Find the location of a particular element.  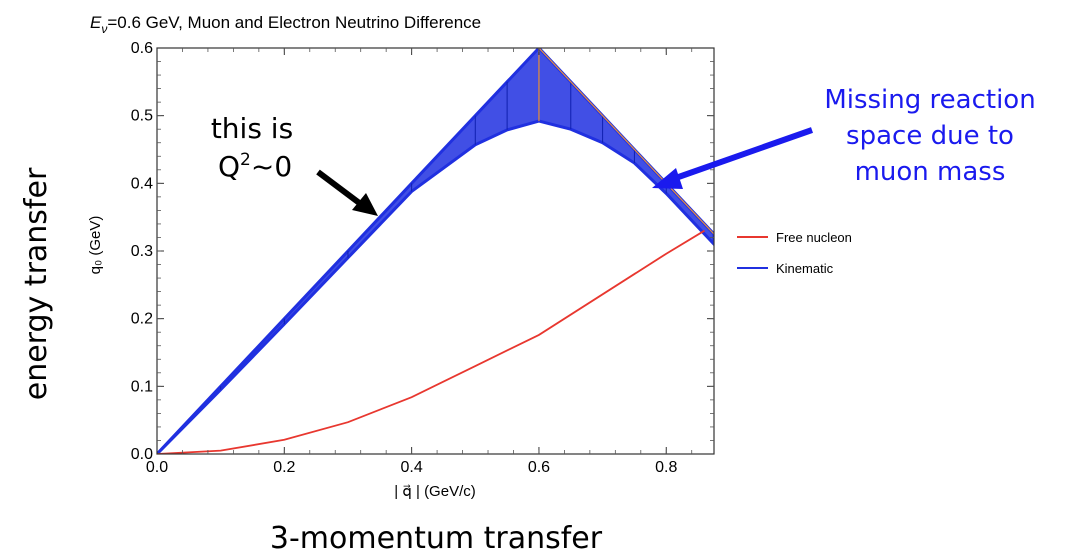

x-tick-label: 0.0 is located at coordinates (157, 467).